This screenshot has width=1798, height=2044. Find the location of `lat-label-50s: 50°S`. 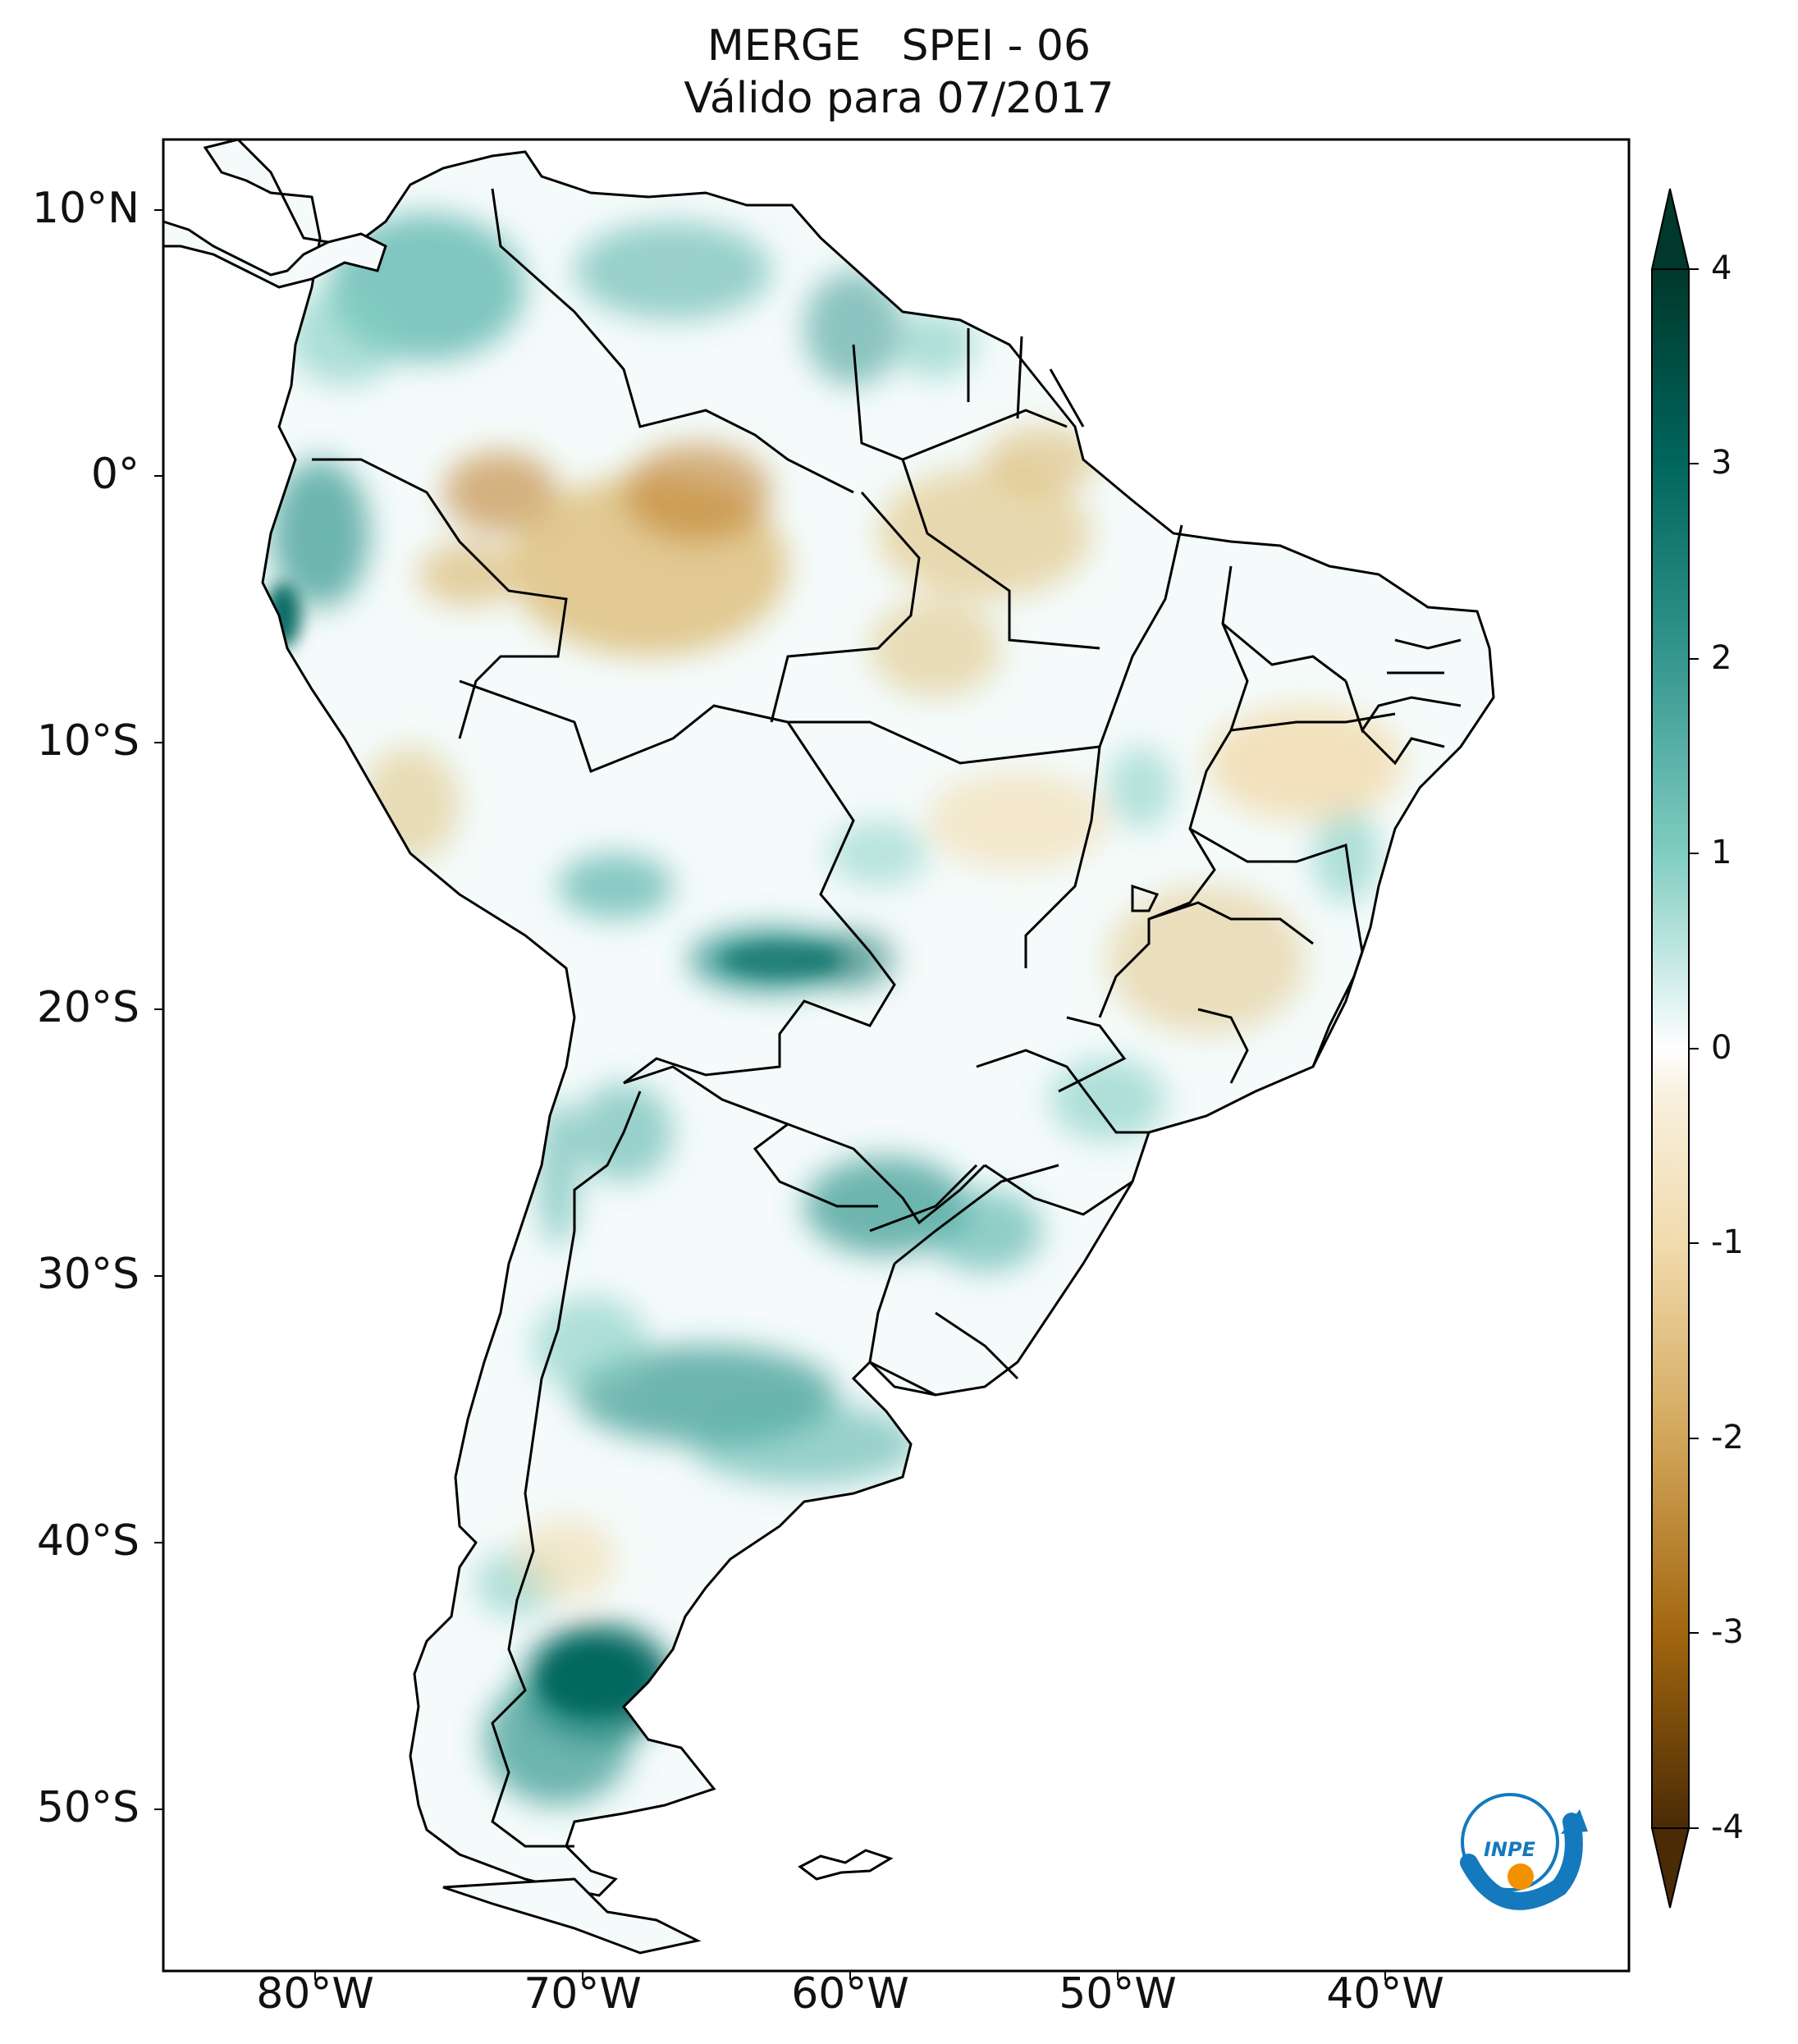

lat-label-50s: 50°S is located at coordinates (88, 1807).